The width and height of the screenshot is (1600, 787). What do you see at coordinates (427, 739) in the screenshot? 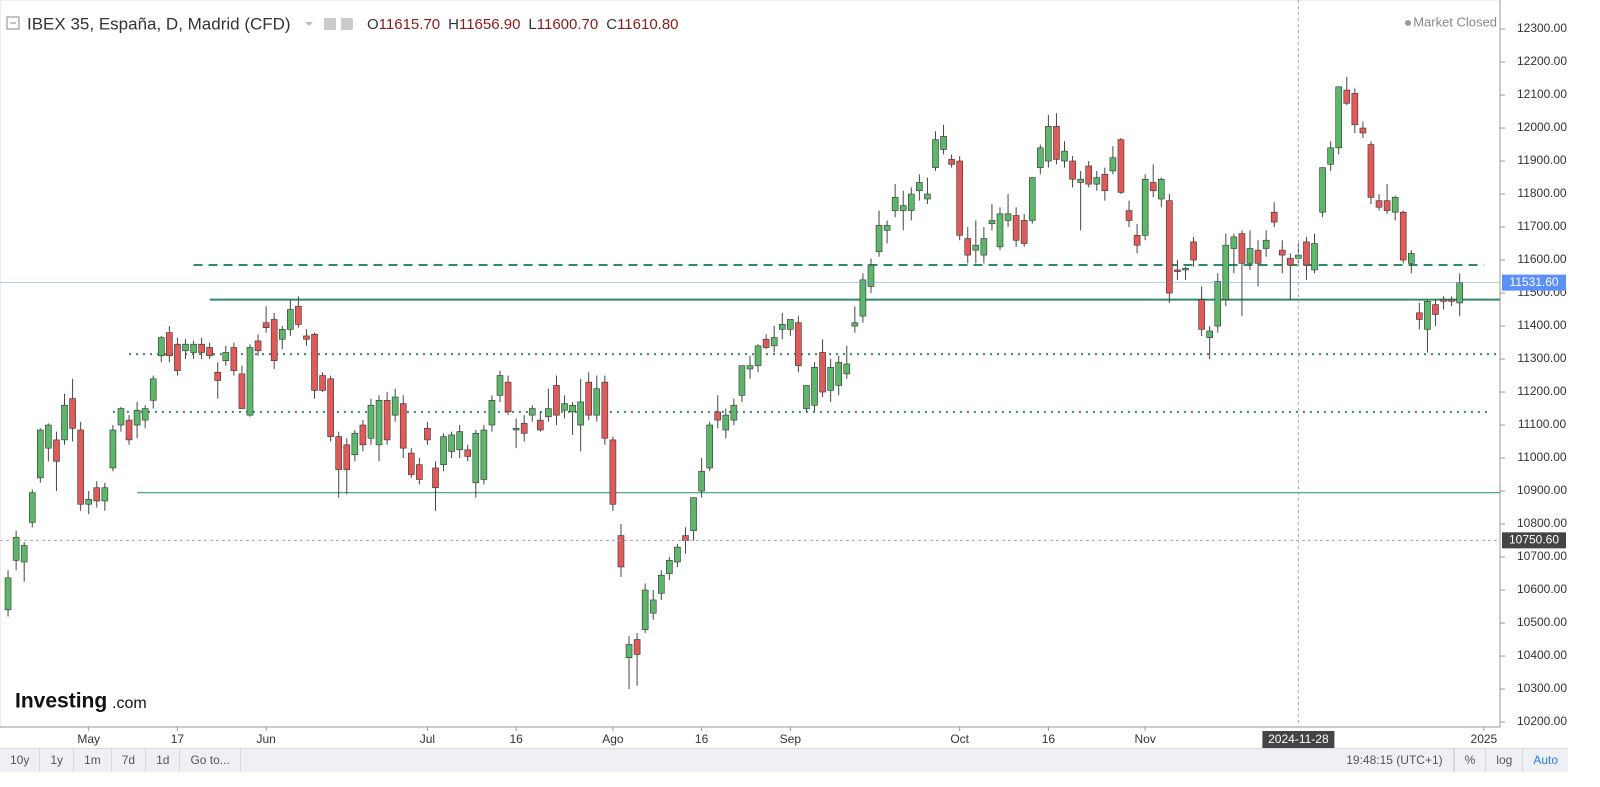
I see `x-tick-label: Jul` at bounding box center [427, 739].